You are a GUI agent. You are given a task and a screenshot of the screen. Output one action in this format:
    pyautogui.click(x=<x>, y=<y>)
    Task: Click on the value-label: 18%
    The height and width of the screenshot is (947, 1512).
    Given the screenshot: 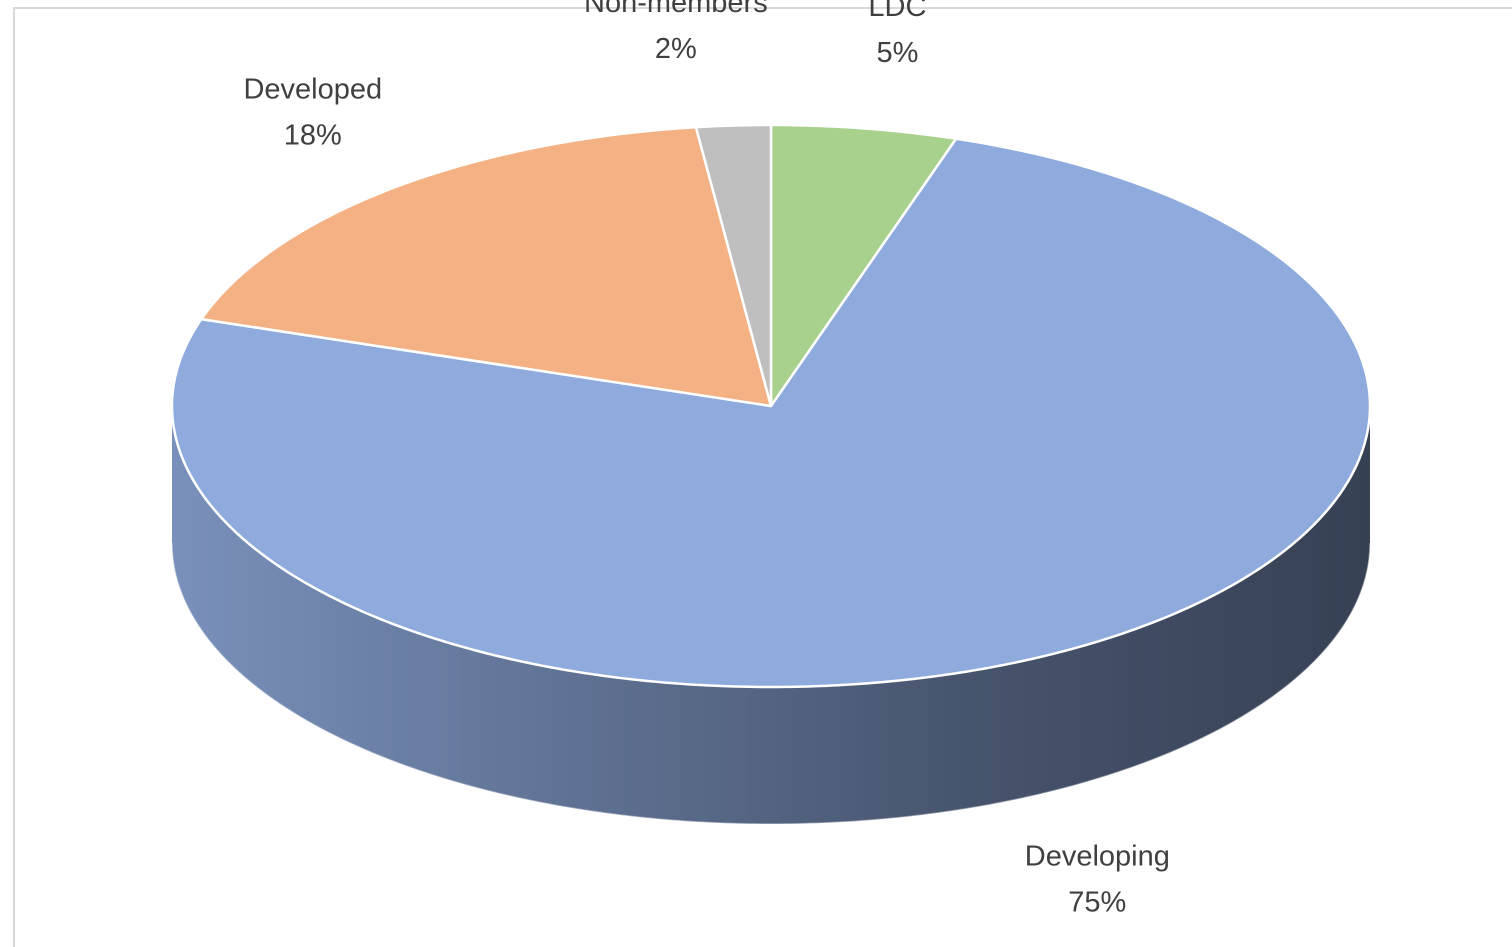 What is the action you would take?
    pyautogui.click(x=313, y=135)
    